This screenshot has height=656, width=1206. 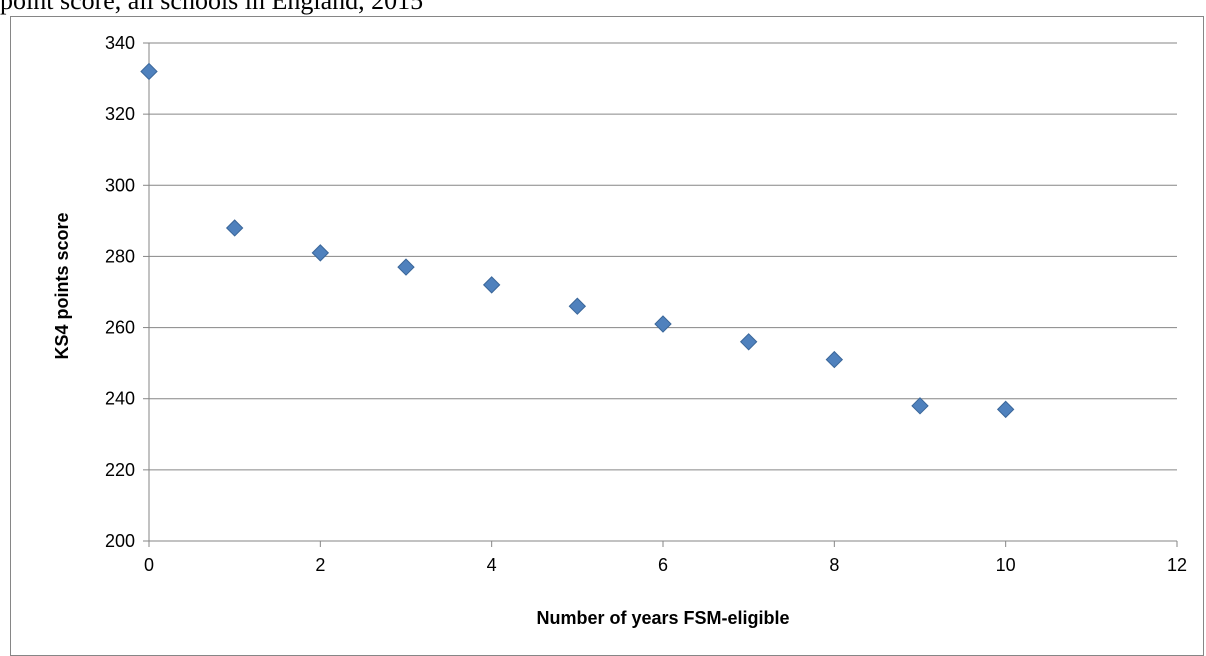 I want to click on y-tick-label: 340, so click(x=120, y=43).